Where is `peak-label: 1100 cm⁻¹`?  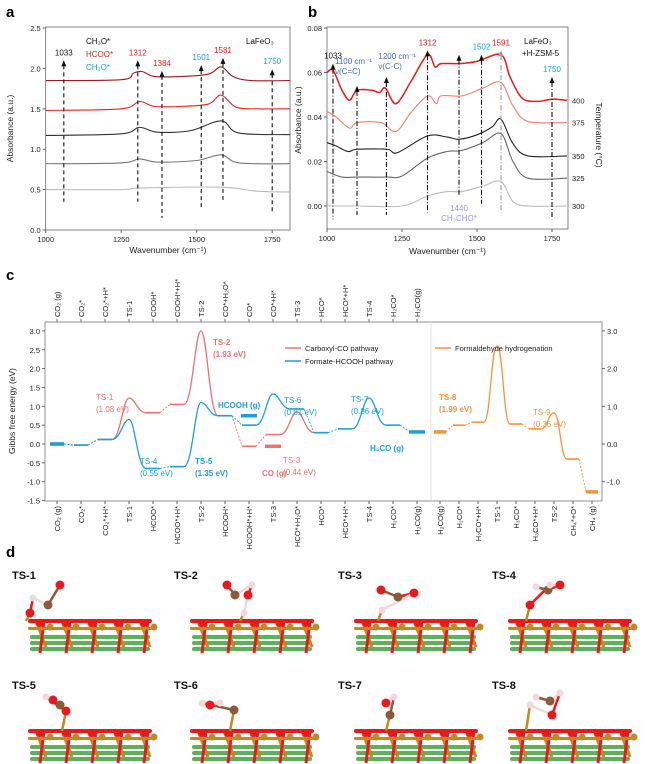 peak-label: 1100 cm⁻¹ is located at coordinates (353, 61).